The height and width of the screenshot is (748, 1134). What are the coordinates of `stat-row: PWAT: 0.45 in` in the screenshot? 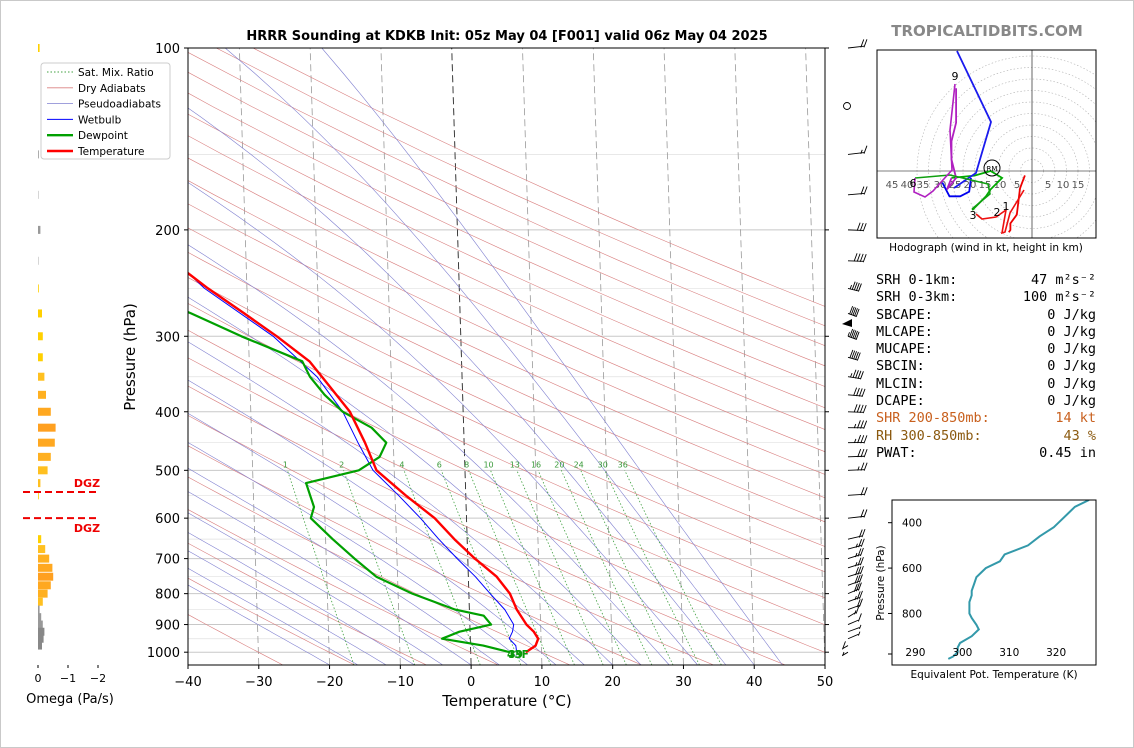 It's located at (986, 453).